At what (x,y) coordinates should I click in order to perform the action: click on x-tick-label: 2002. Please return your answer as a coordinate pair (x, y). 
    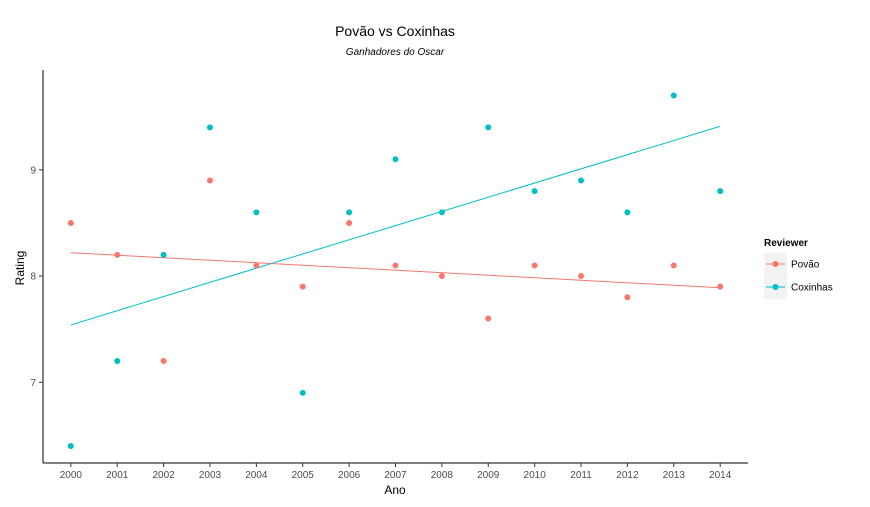
    Looking at the image, I should click on (163, 475).